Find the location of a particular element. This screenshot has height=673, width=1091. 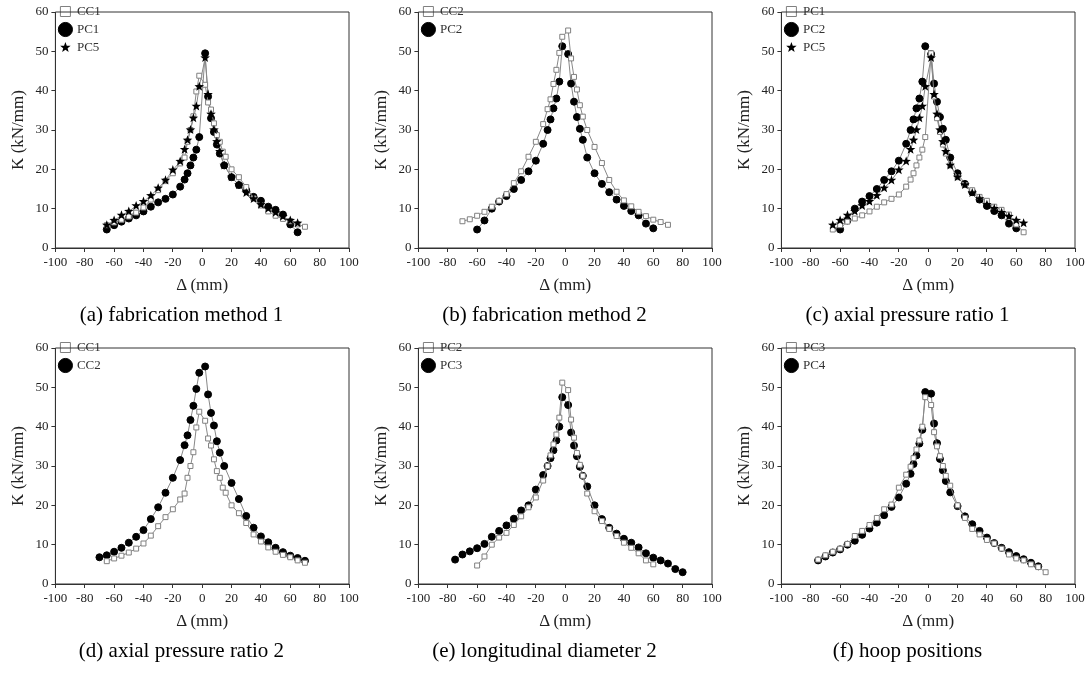

legend-label: CC2 is located at coordinates (451, 10).